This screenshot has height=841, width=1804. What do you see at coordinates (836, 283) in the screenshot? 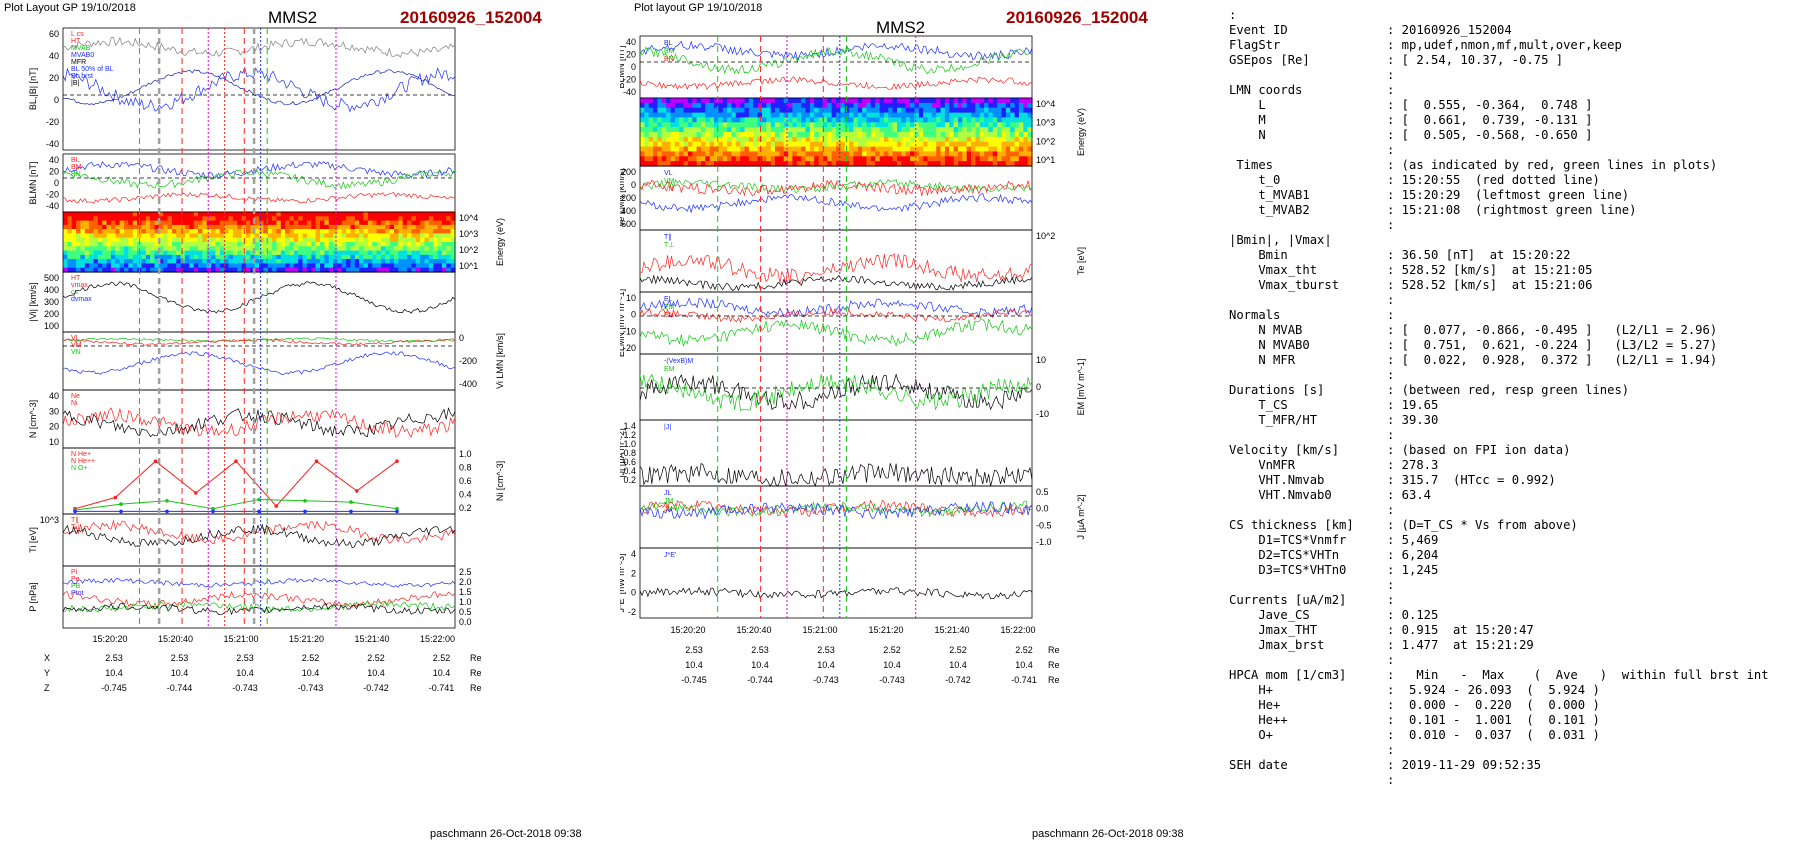
I see `series-line` at bounding box center [836, 283].